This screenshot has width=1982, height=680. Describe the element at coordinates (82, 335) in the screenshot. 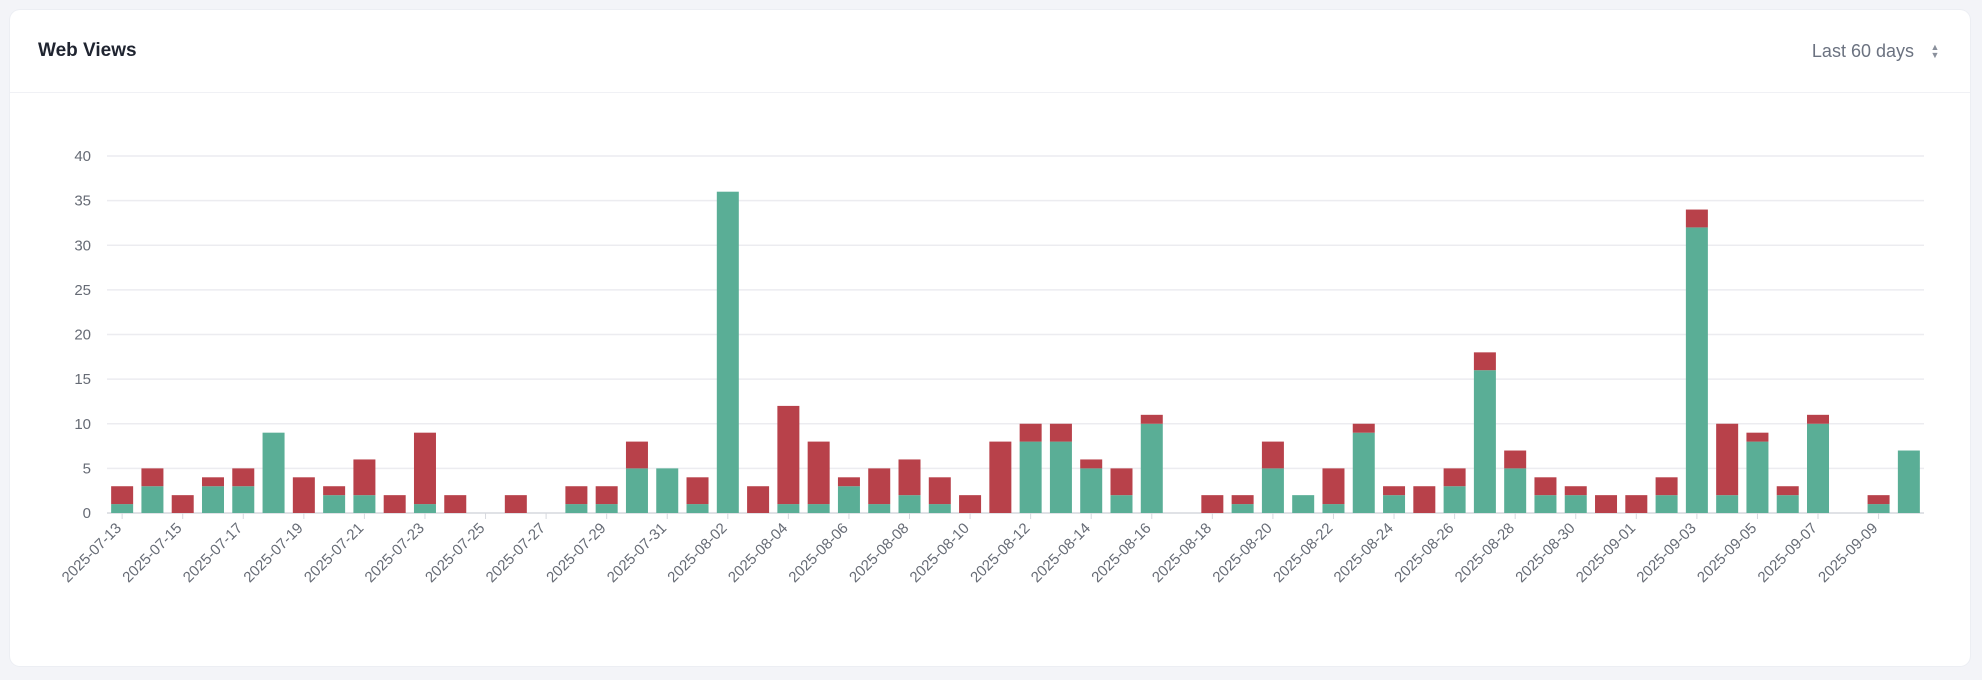

I see `y-tick-label: 20` at that location.